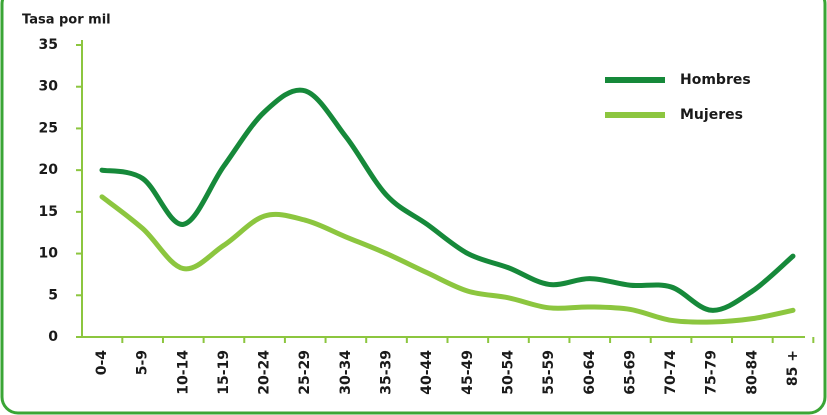  What do you see at coordinates (224, 372) in the screenshot?
I see `x-tick-label: 15-19` at bounding box center [224, 372].